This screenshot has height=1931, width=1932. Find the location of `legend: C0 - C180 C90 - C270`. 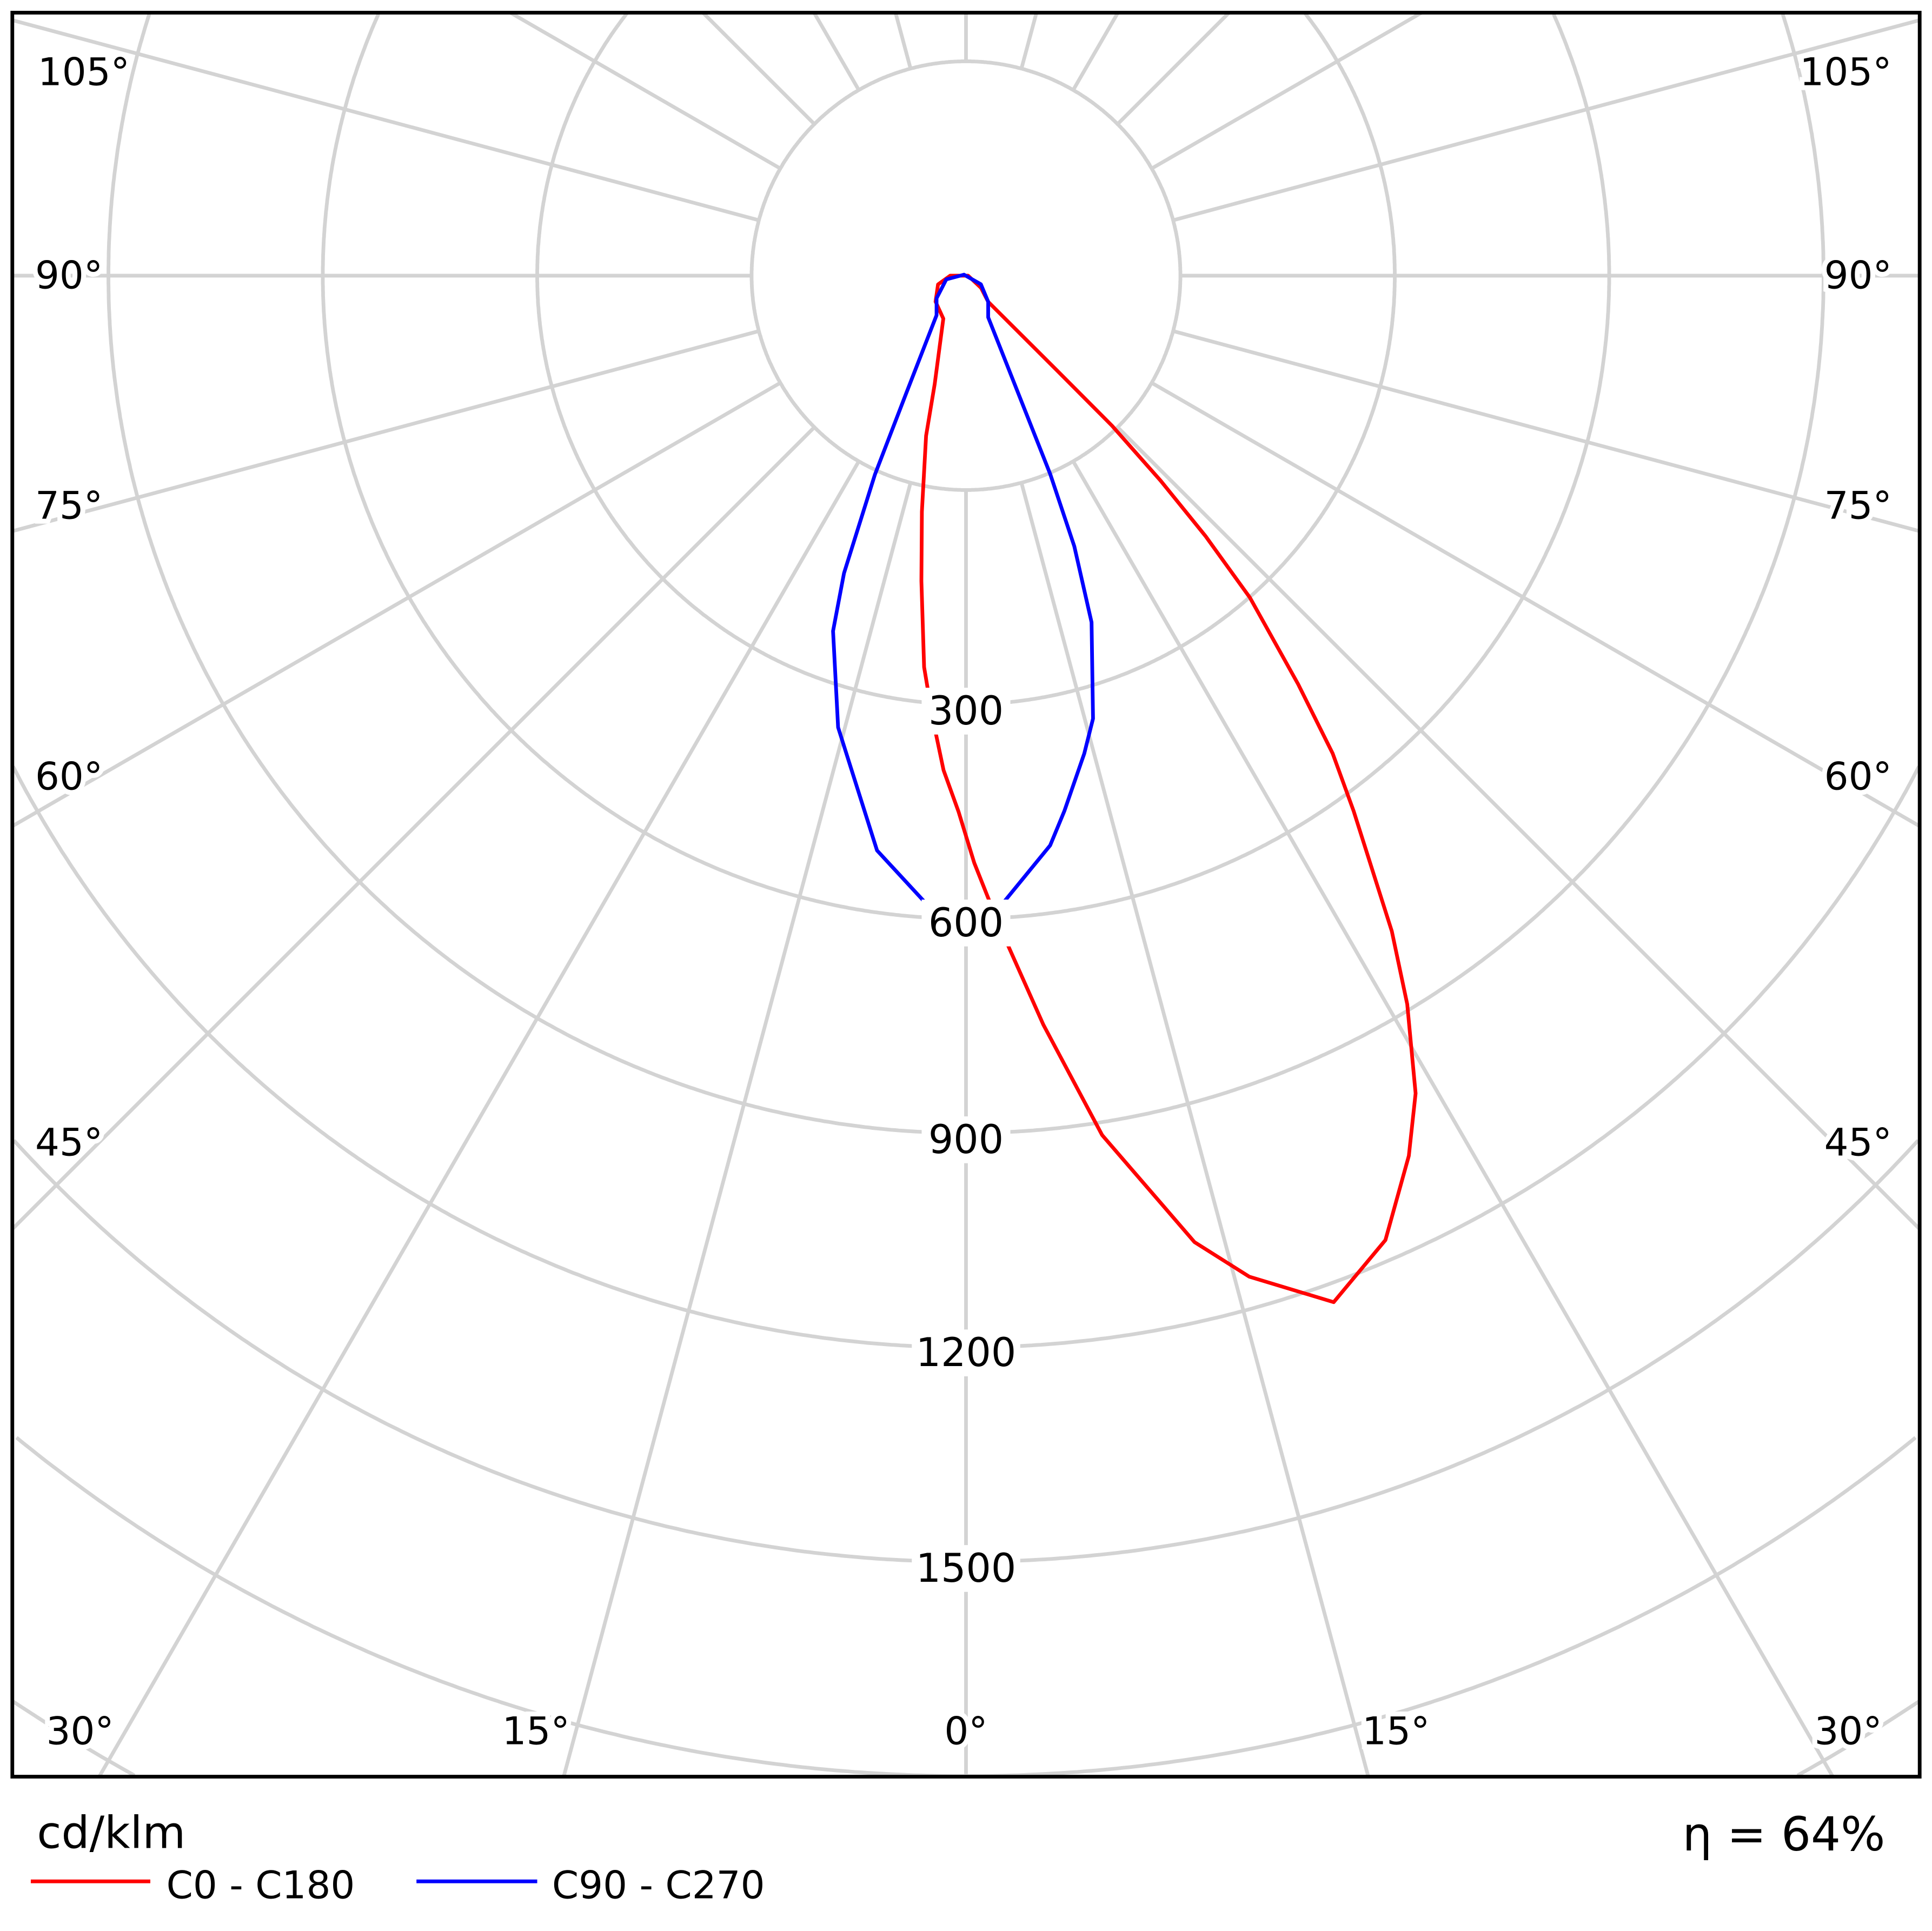

legend: C0 - C180 C90 - C270 is located at coordinates (397, 1885).